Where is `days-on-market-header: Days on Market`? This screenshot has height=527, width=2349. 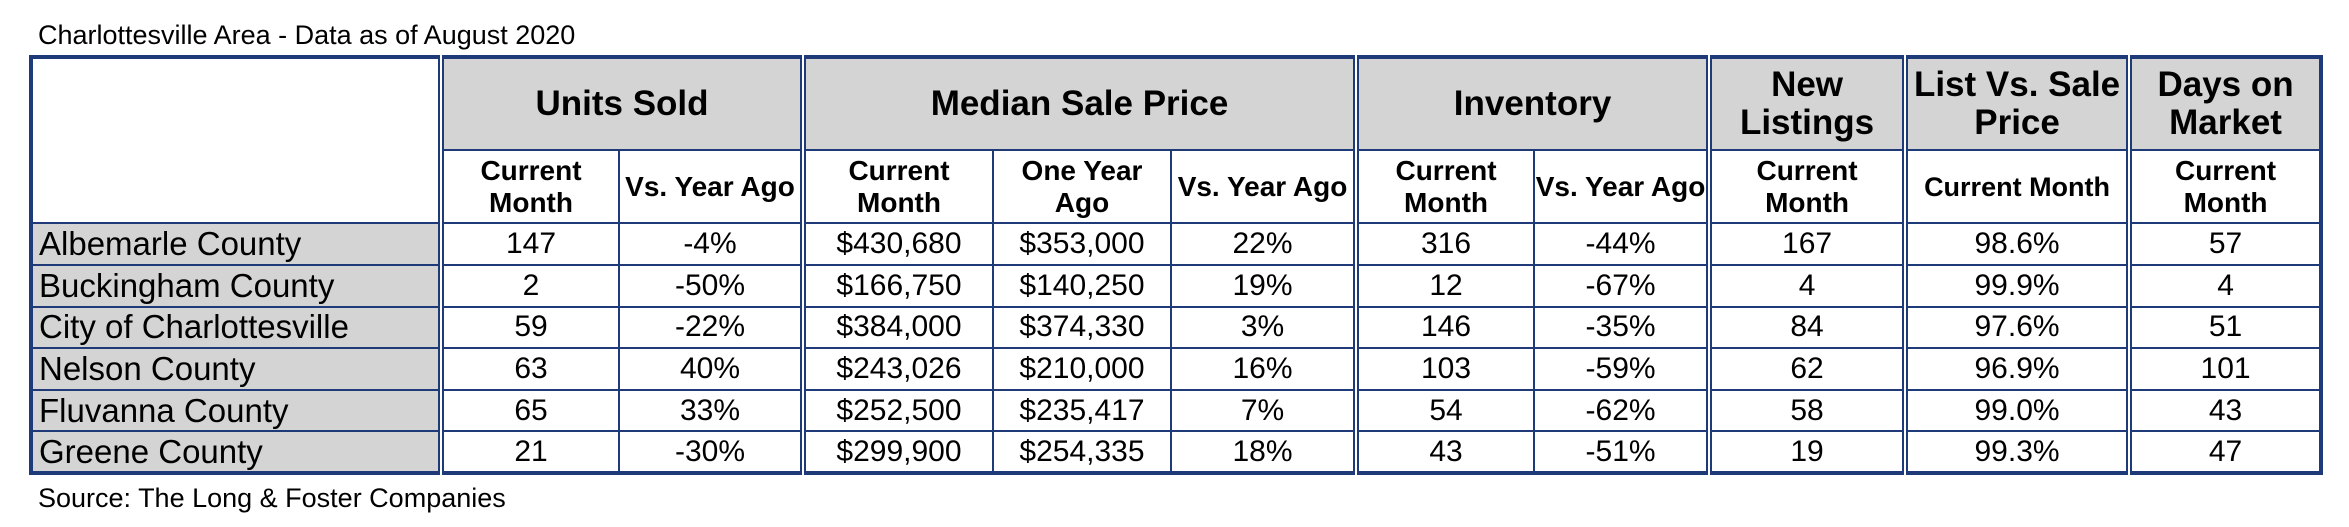 days-on-market-header: Days on Market is located at coordinates (2224, 103).